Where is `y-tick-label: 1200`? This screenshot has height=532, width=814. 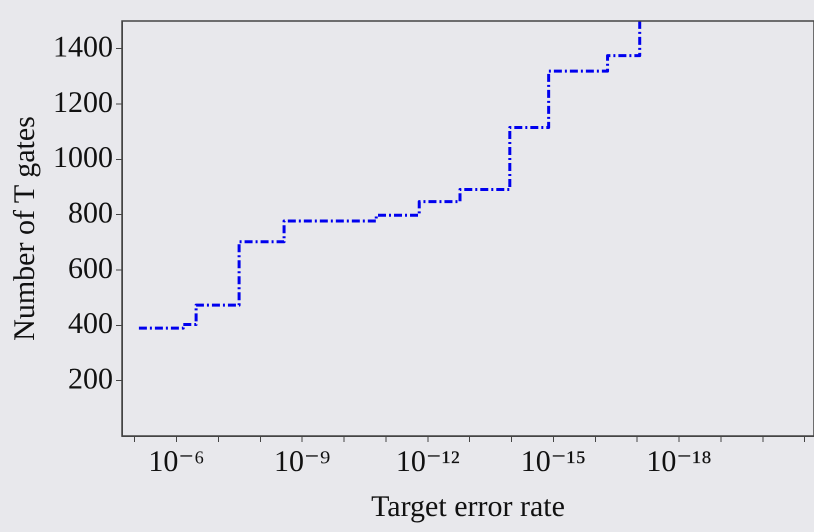 y-tick-label: 1200 is located at coordinates (83, 102).